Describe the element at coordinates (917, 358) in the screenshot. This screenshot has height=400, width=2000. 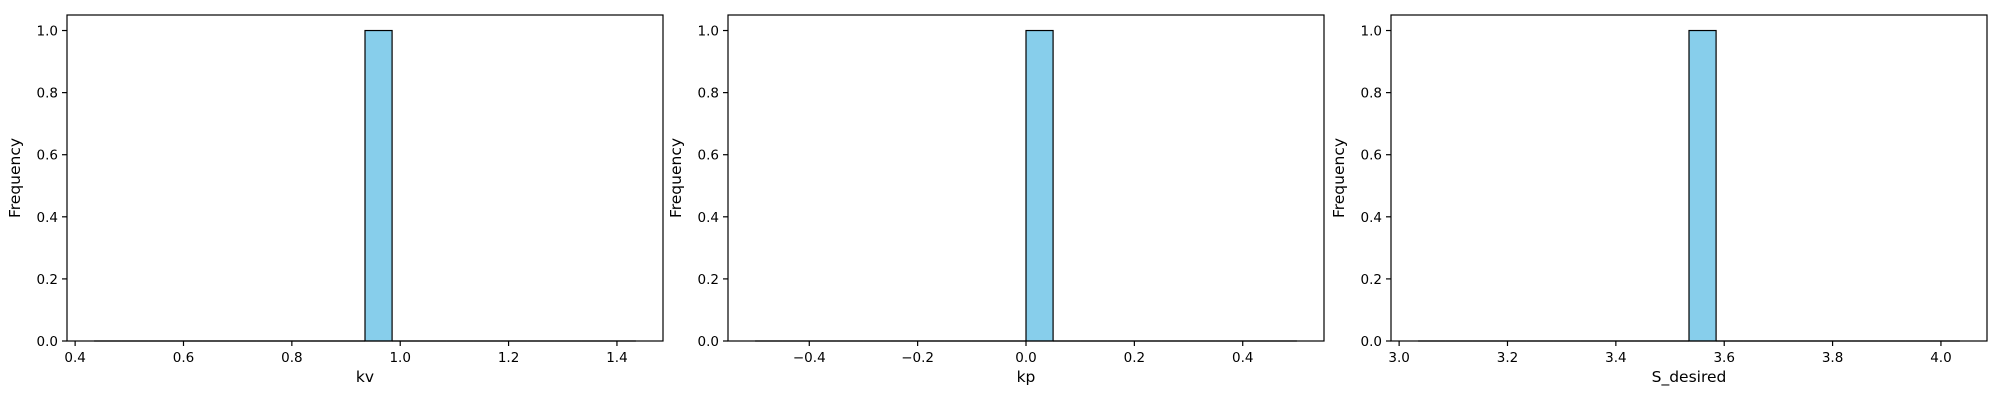
I see `x-tick-label: −0.2` at that location.